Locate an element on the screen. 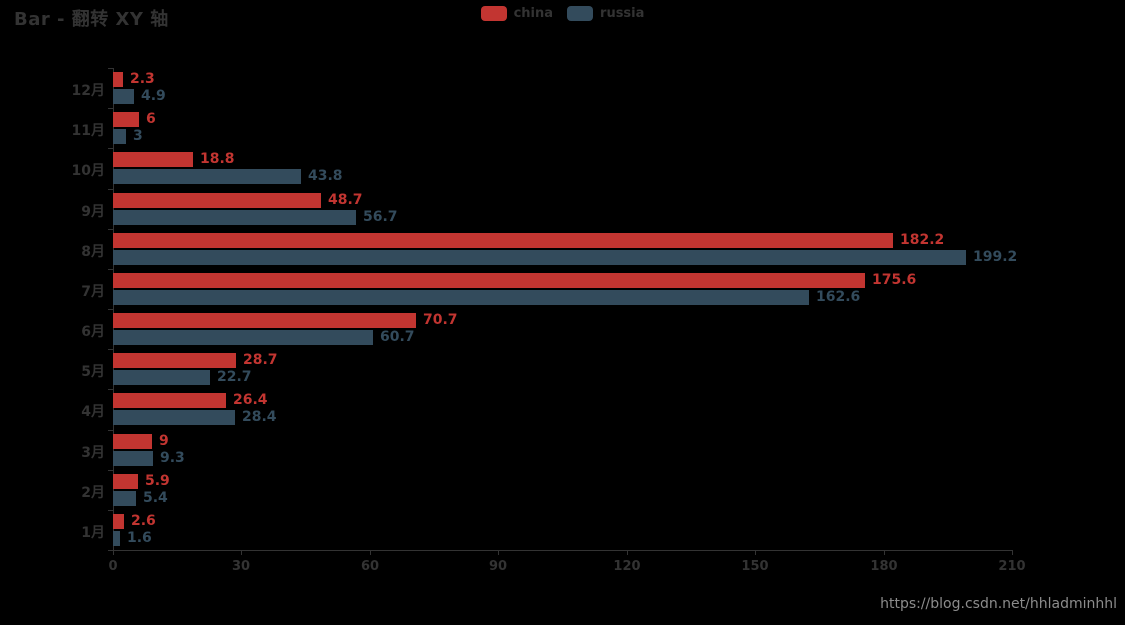 This screenshot has width=1125, height=625. legend-item-russia: russia is located at coordinates (605, 13).